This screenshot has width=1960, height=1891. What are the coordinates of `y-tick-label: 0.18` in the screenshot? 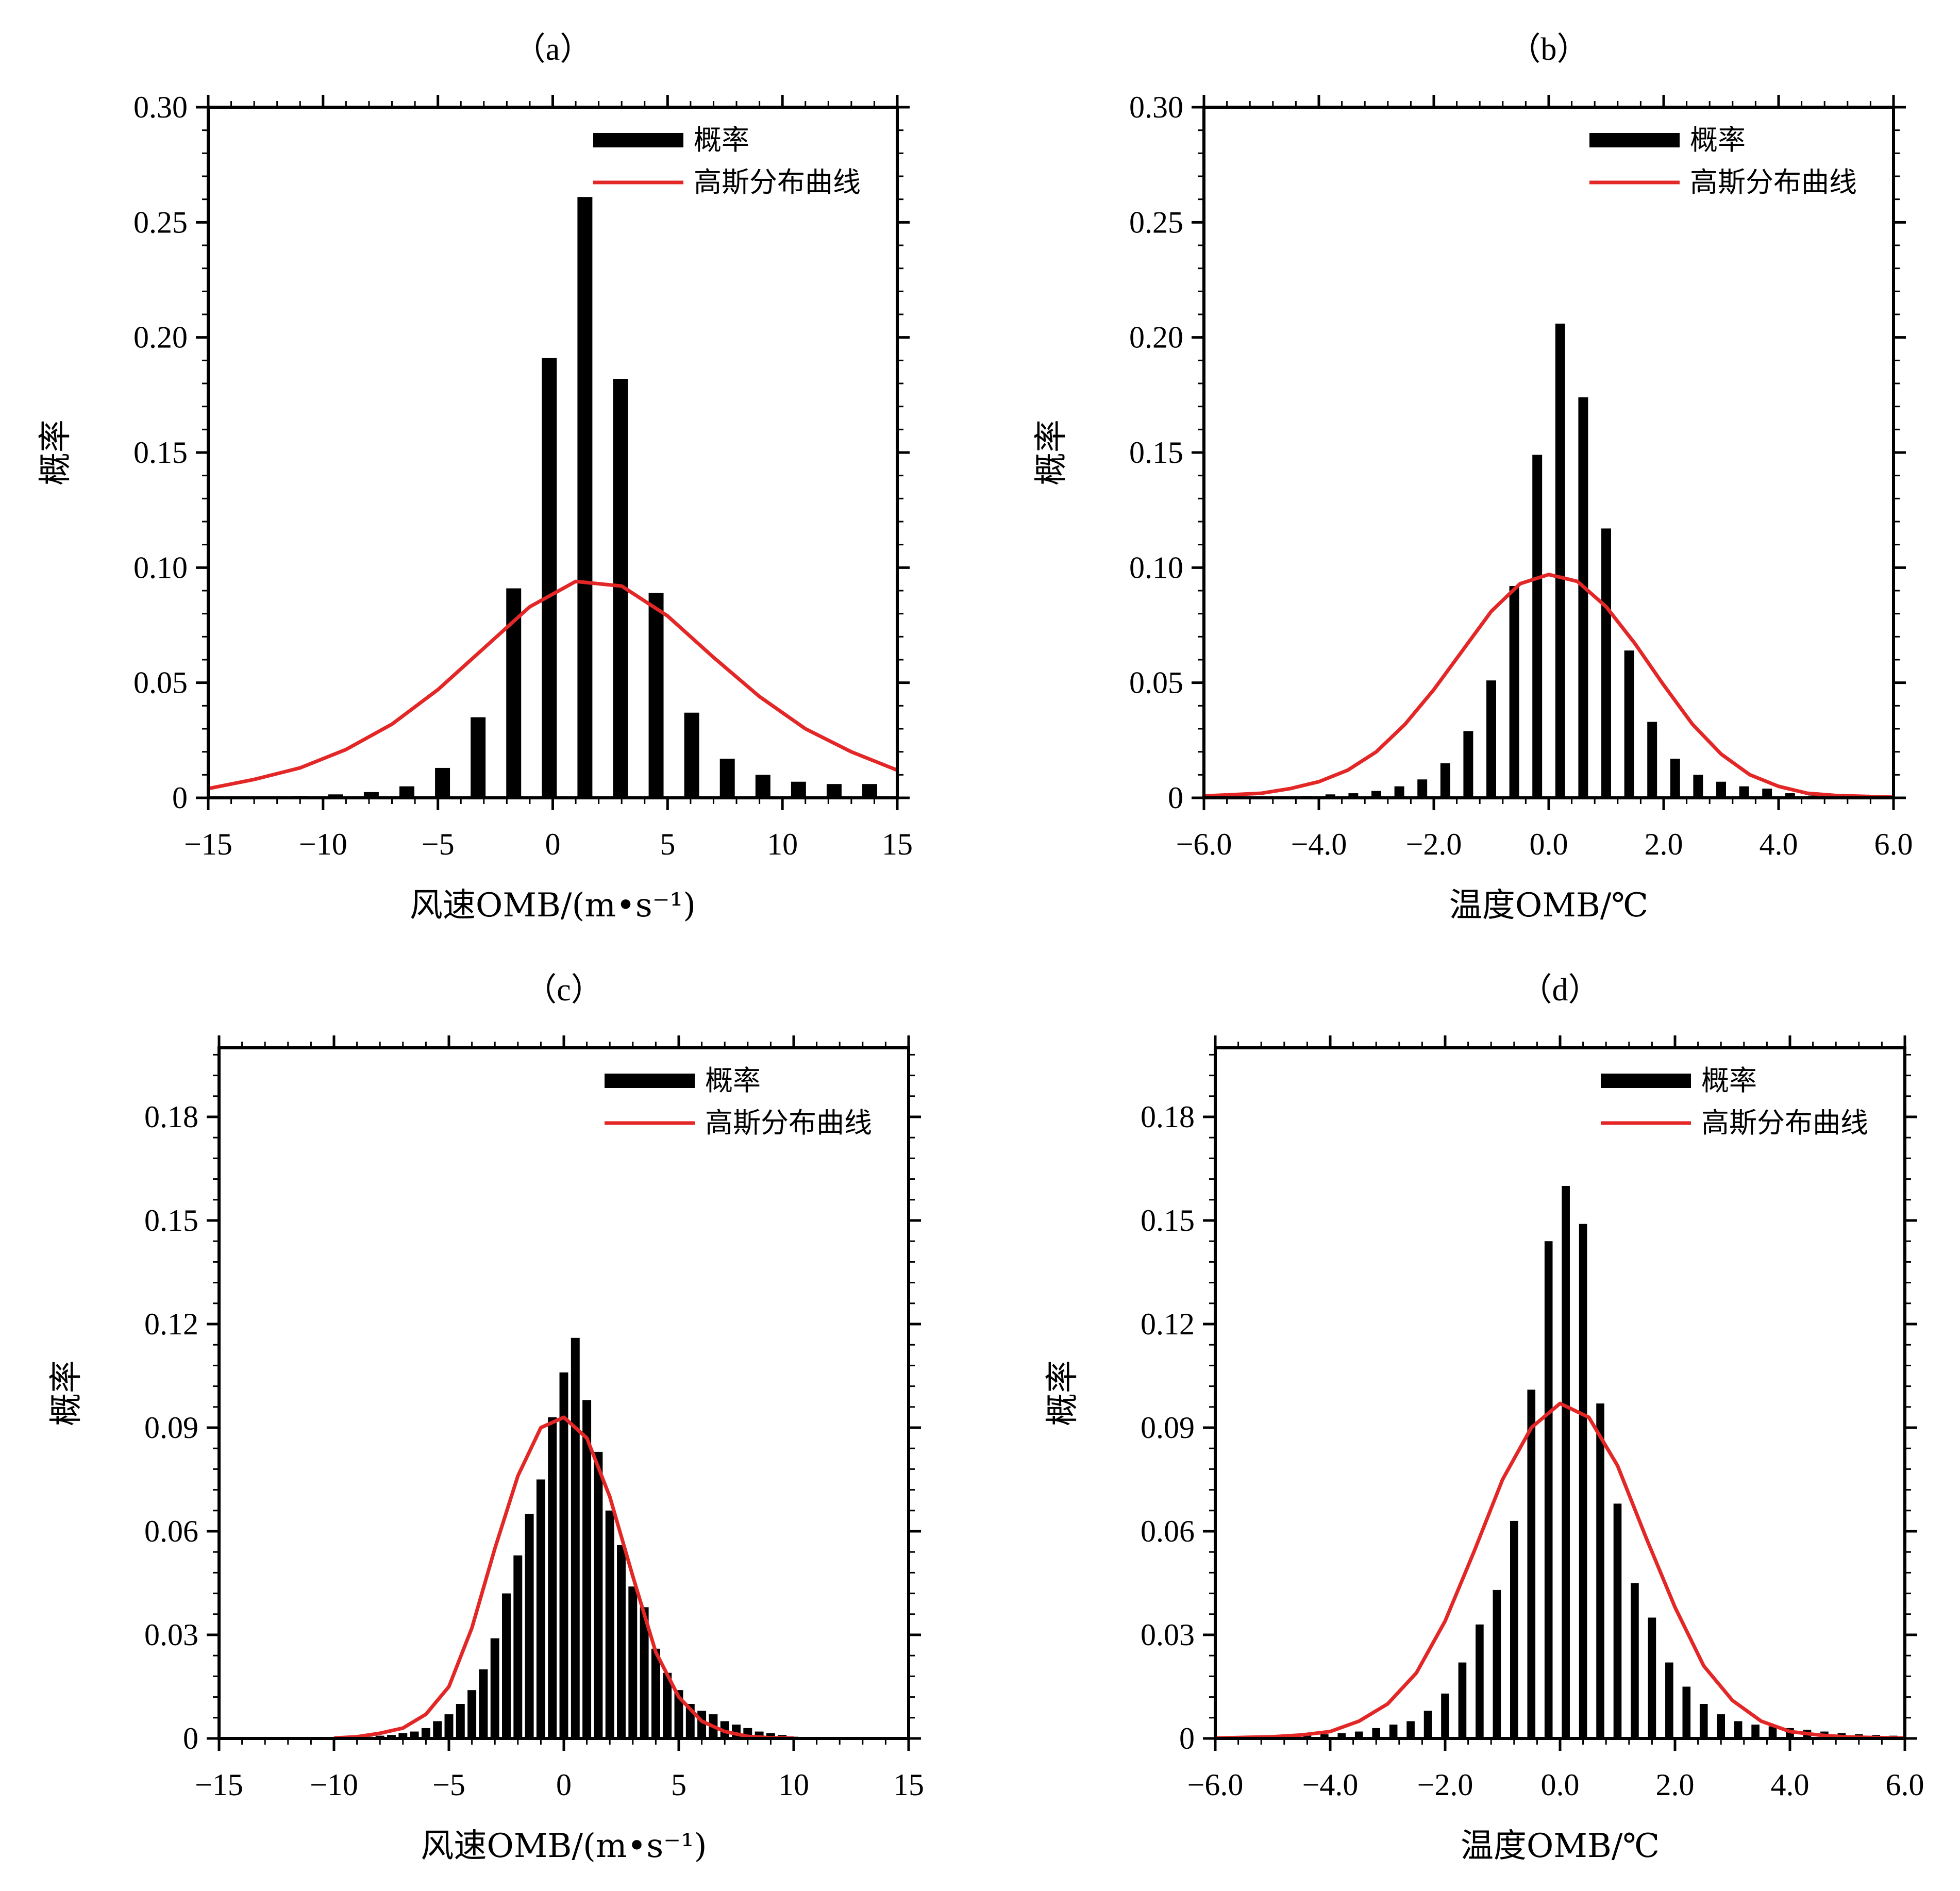 It's located at (1168, 1117).